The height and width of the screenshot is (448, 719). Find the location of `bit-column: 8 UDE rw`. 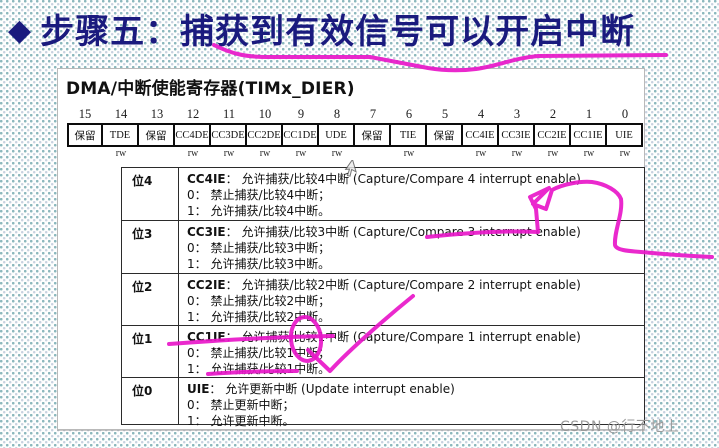

bit-column: 8 UDE rw is located at coordinates (336, 133).